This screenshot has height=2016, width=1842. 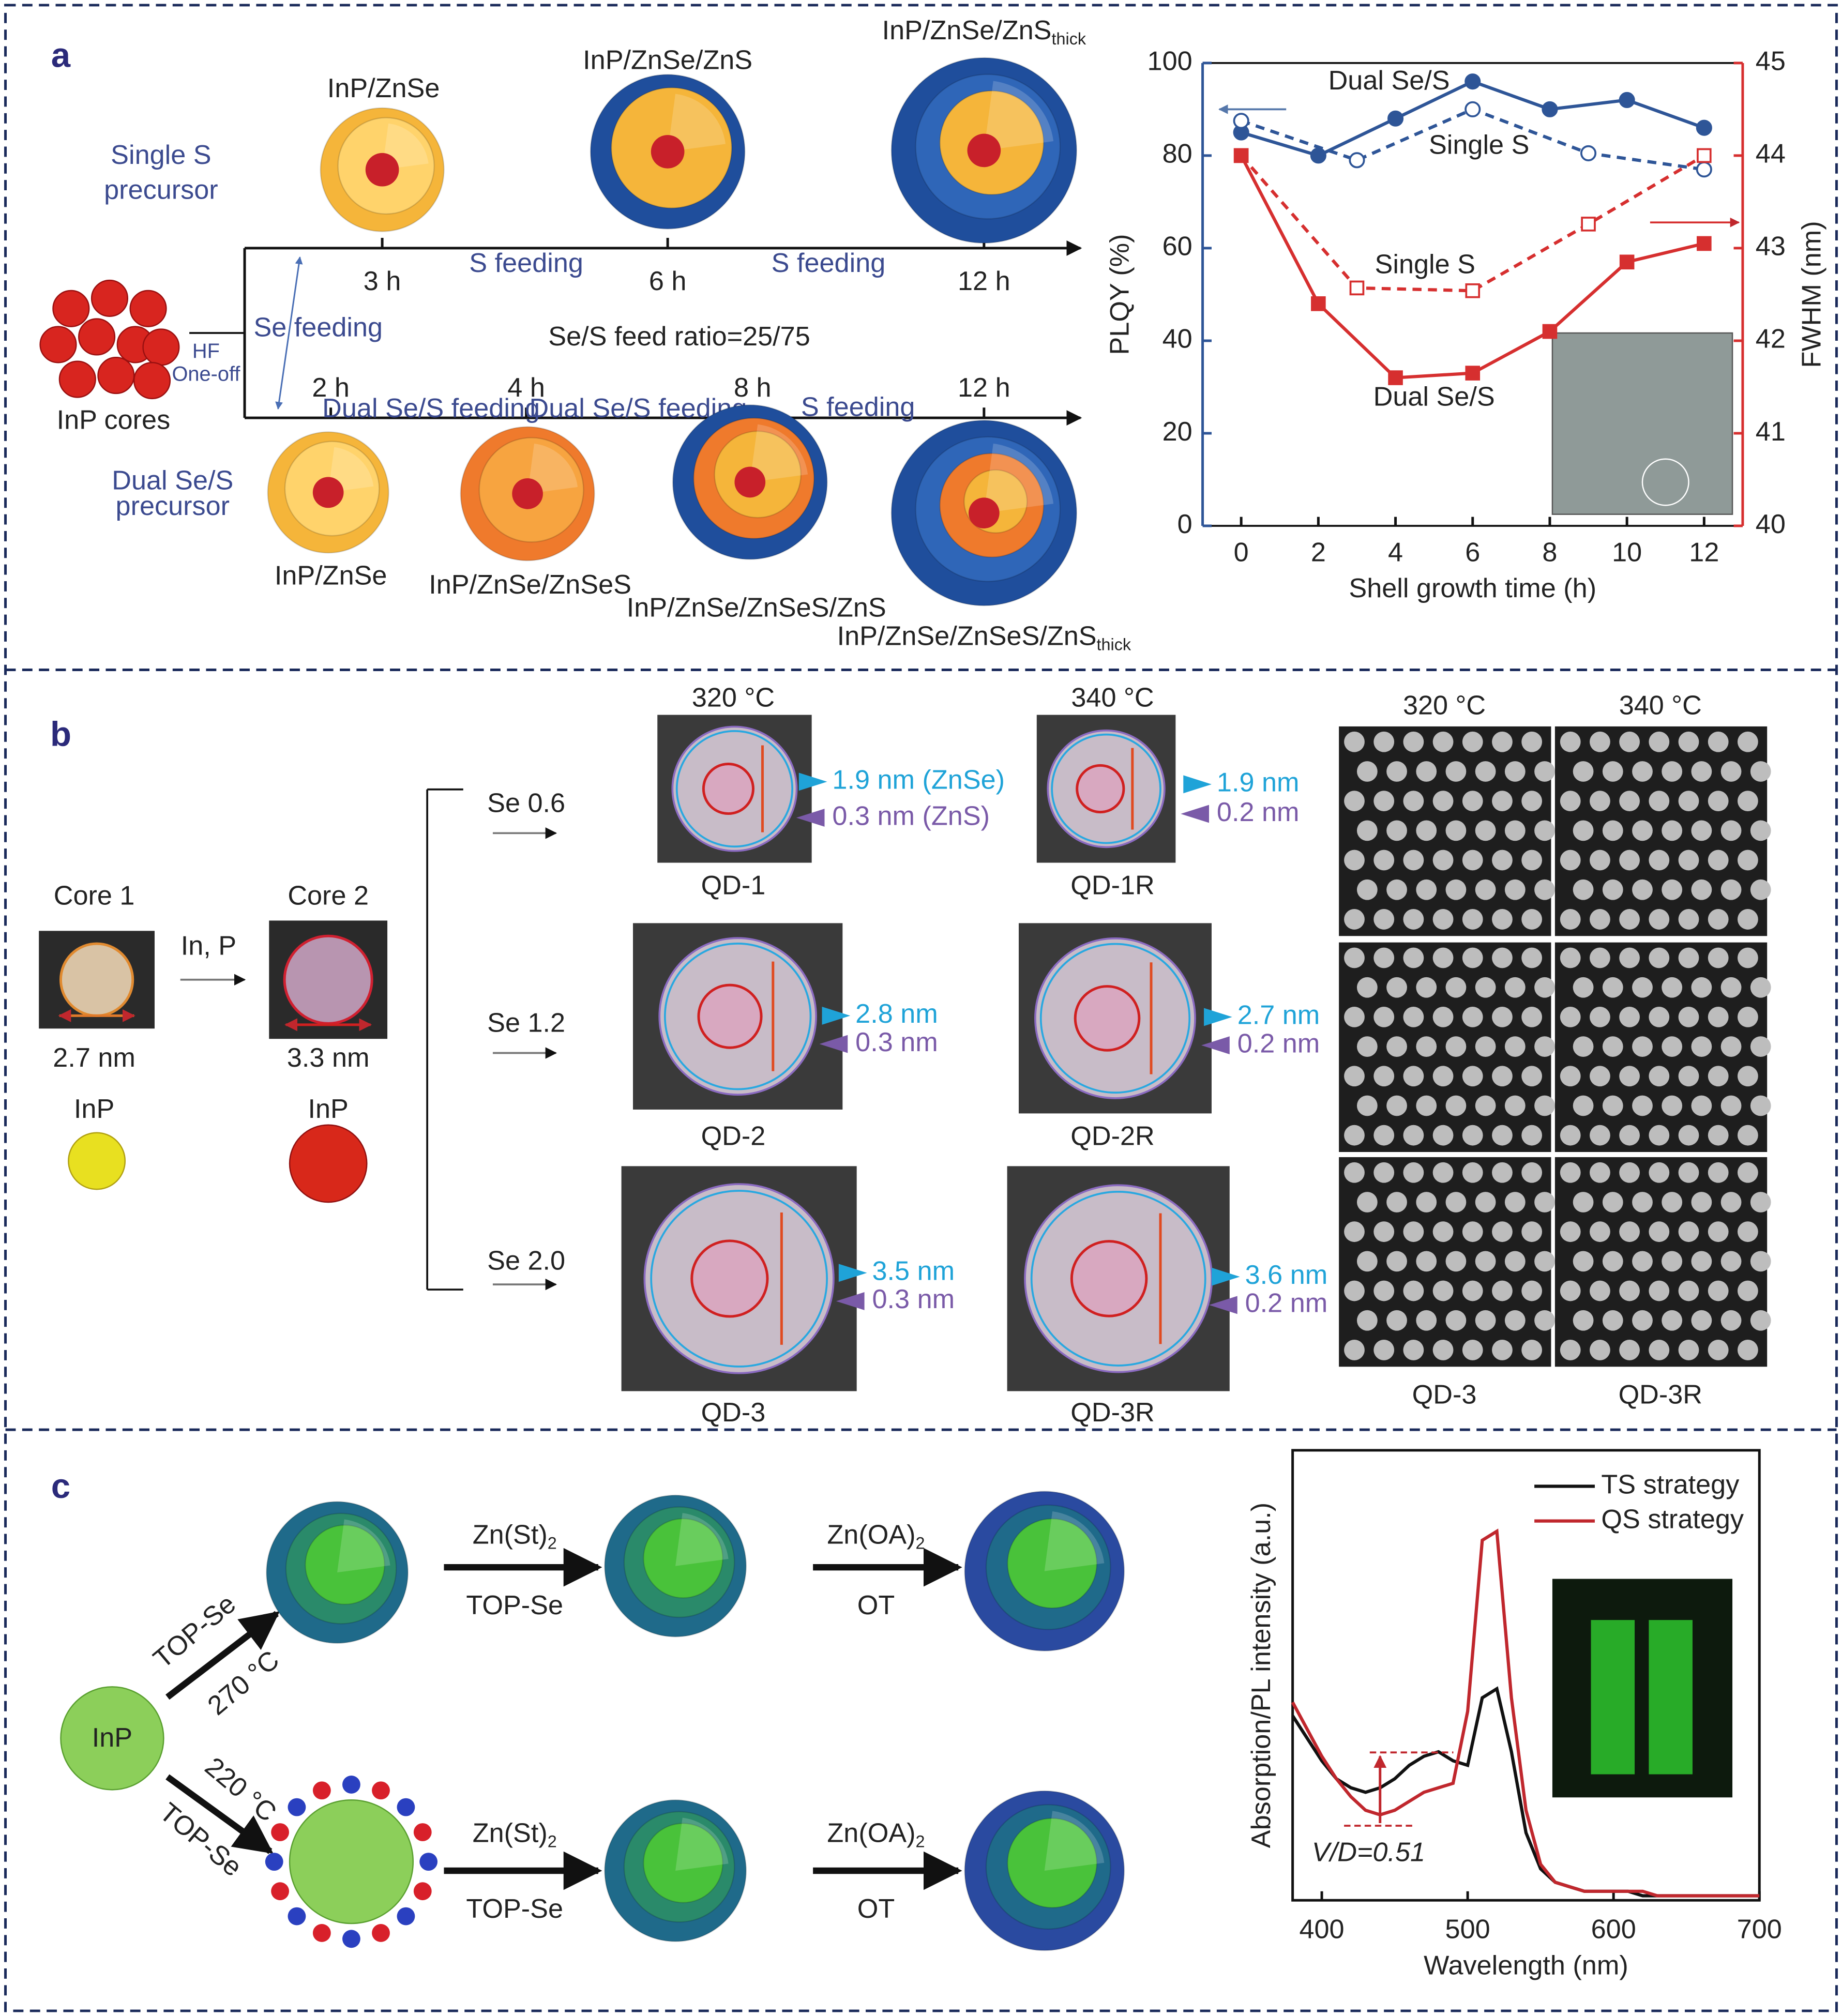 What do you see at coordinates (1241, 553) in the screenshot?
I see `x-tick-label: 0` at bounding box center [1241, 553].